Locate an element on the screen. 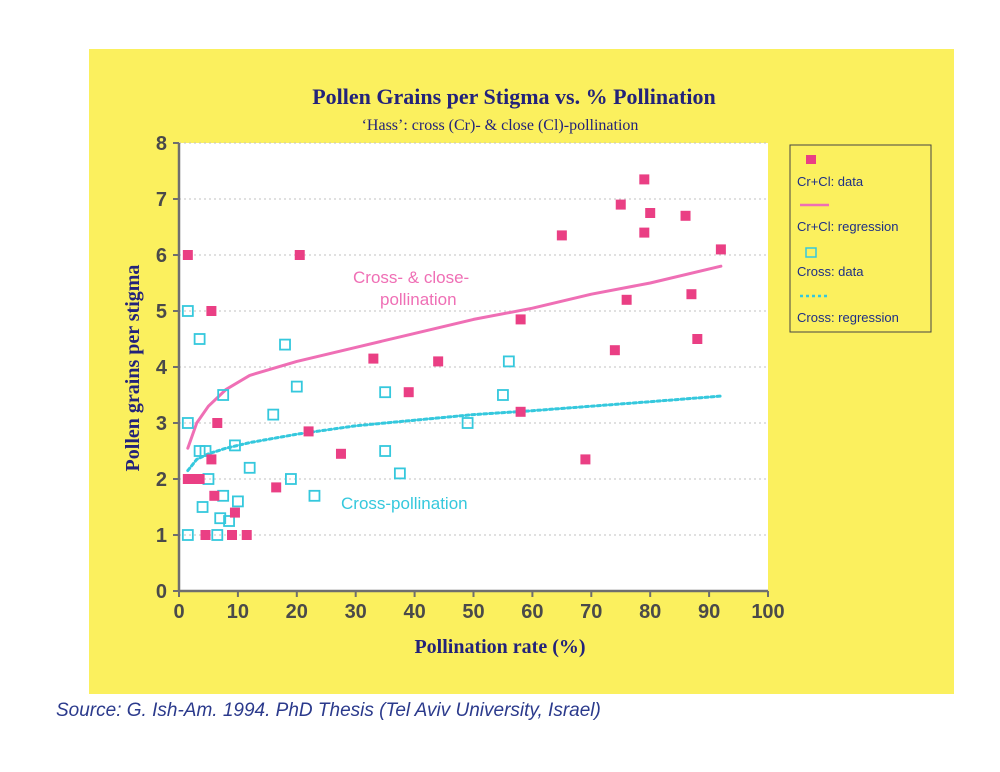  legend-box is located at coordinates (860, 238).